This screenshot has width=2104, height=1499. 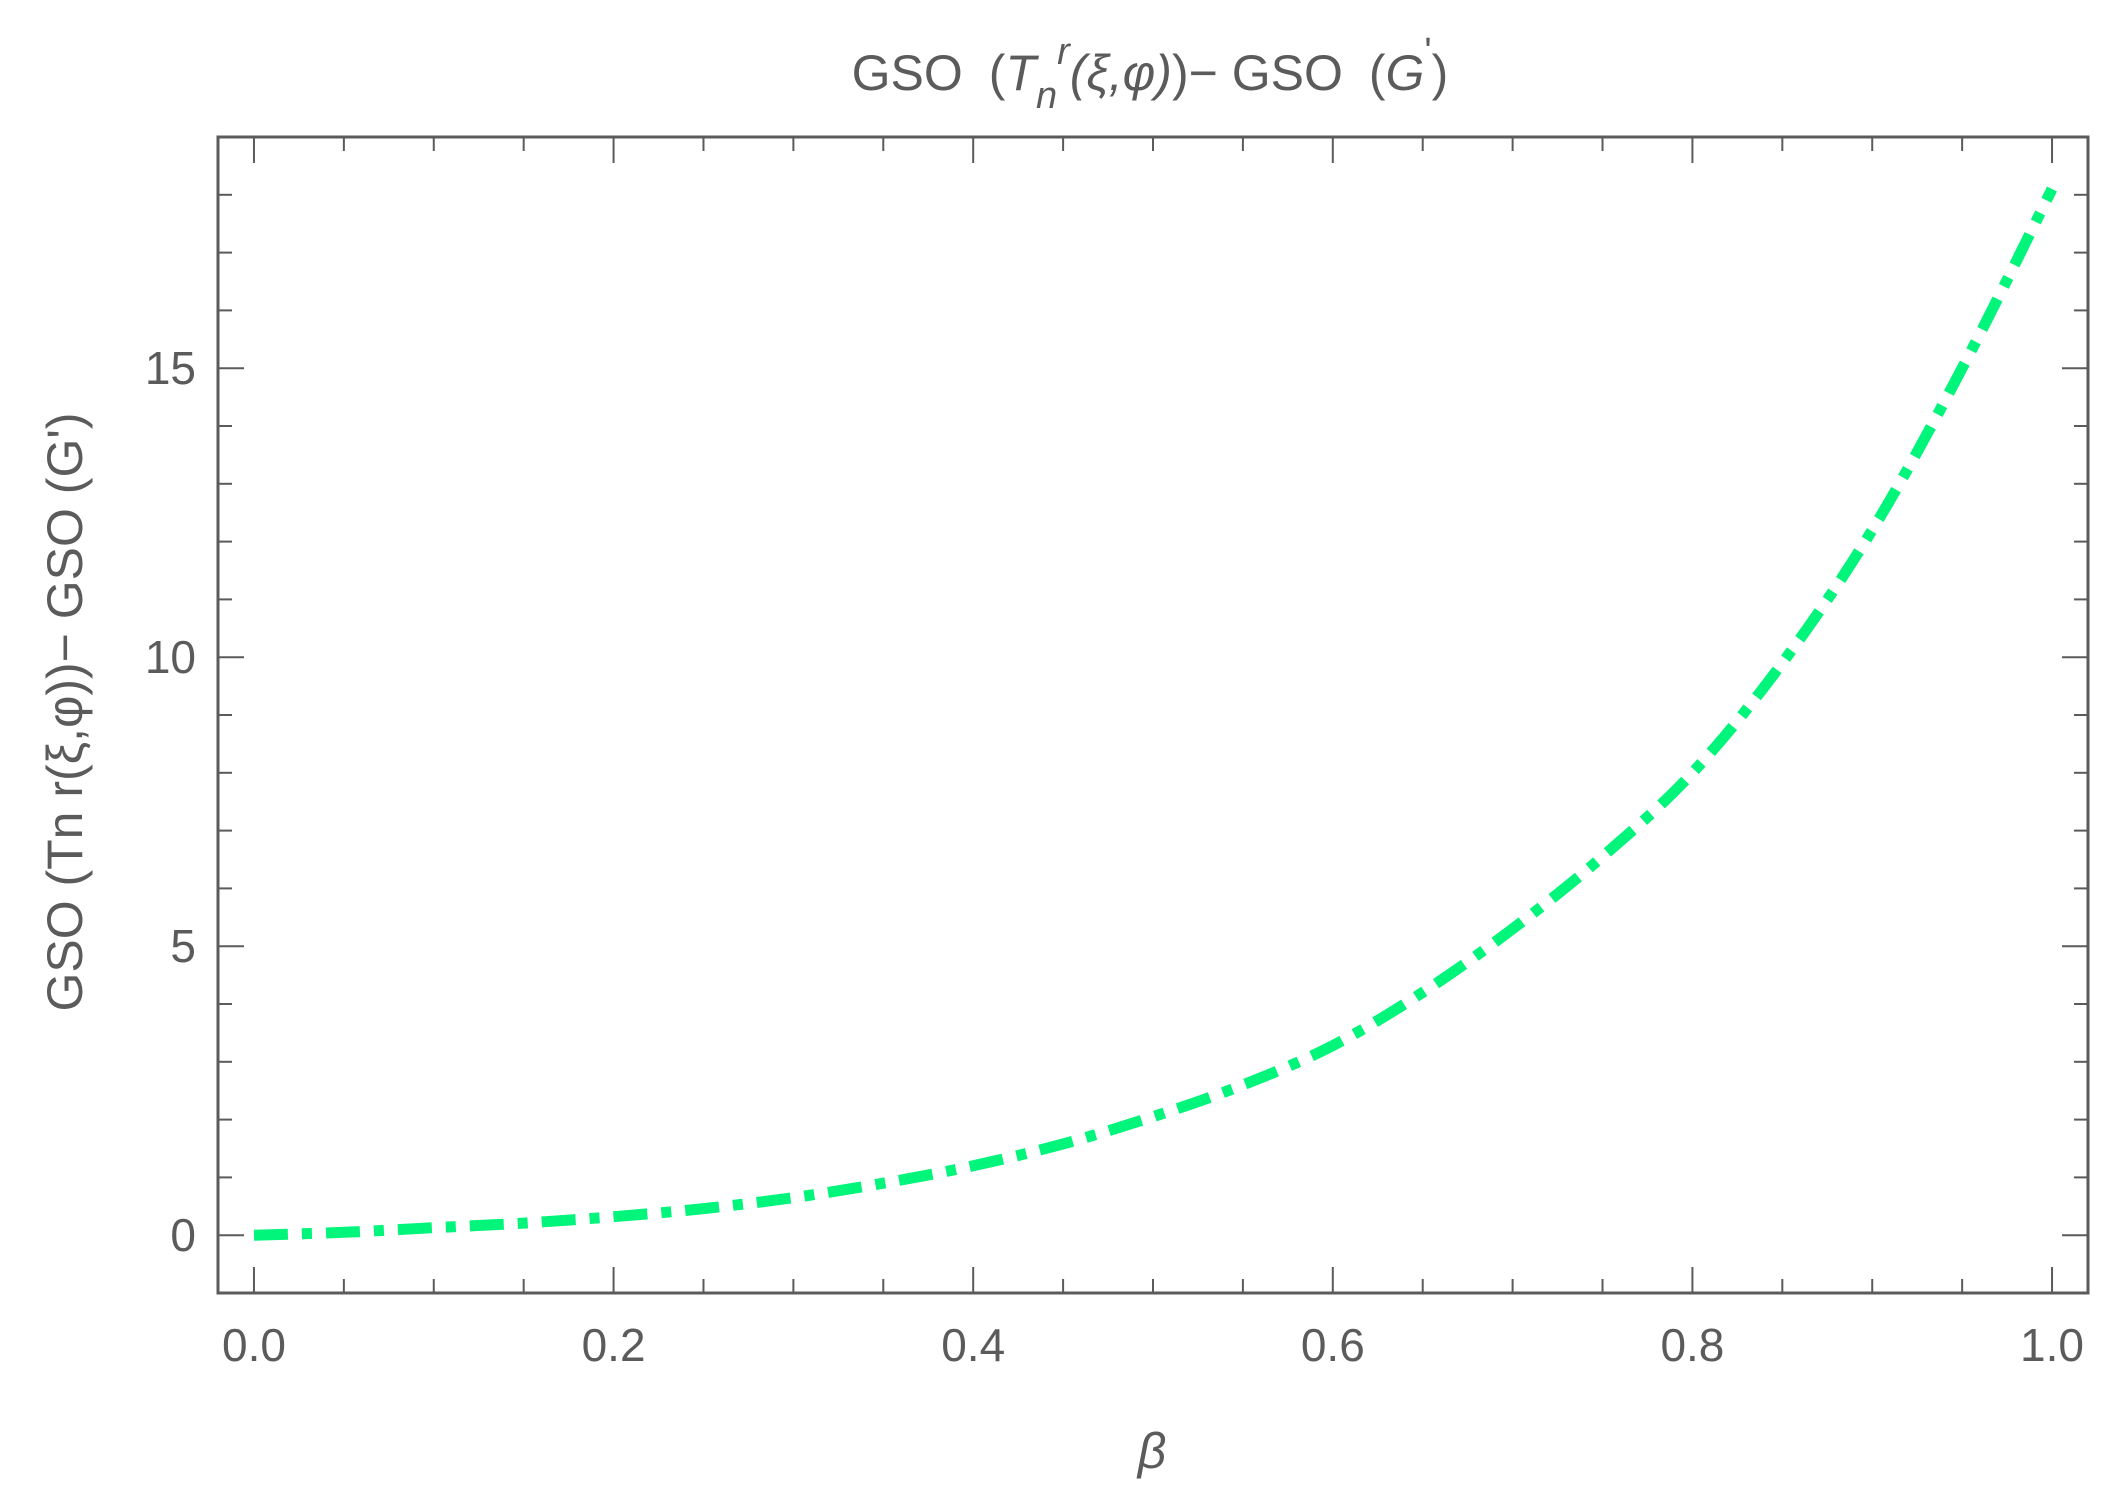 What do you see at coordinates (1405, 73) in the screenshot?
I see `title-g: G` at bounding box center [1405, 73].